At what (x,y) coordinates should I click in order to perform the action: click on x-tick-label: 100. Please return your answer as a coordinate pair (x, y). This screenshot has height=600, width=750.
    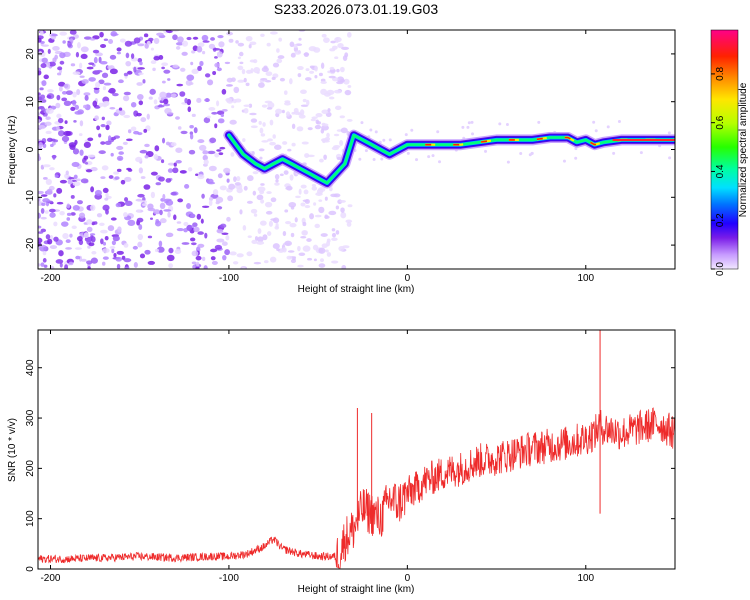
    Looking at the image, I should click on (585, 278).